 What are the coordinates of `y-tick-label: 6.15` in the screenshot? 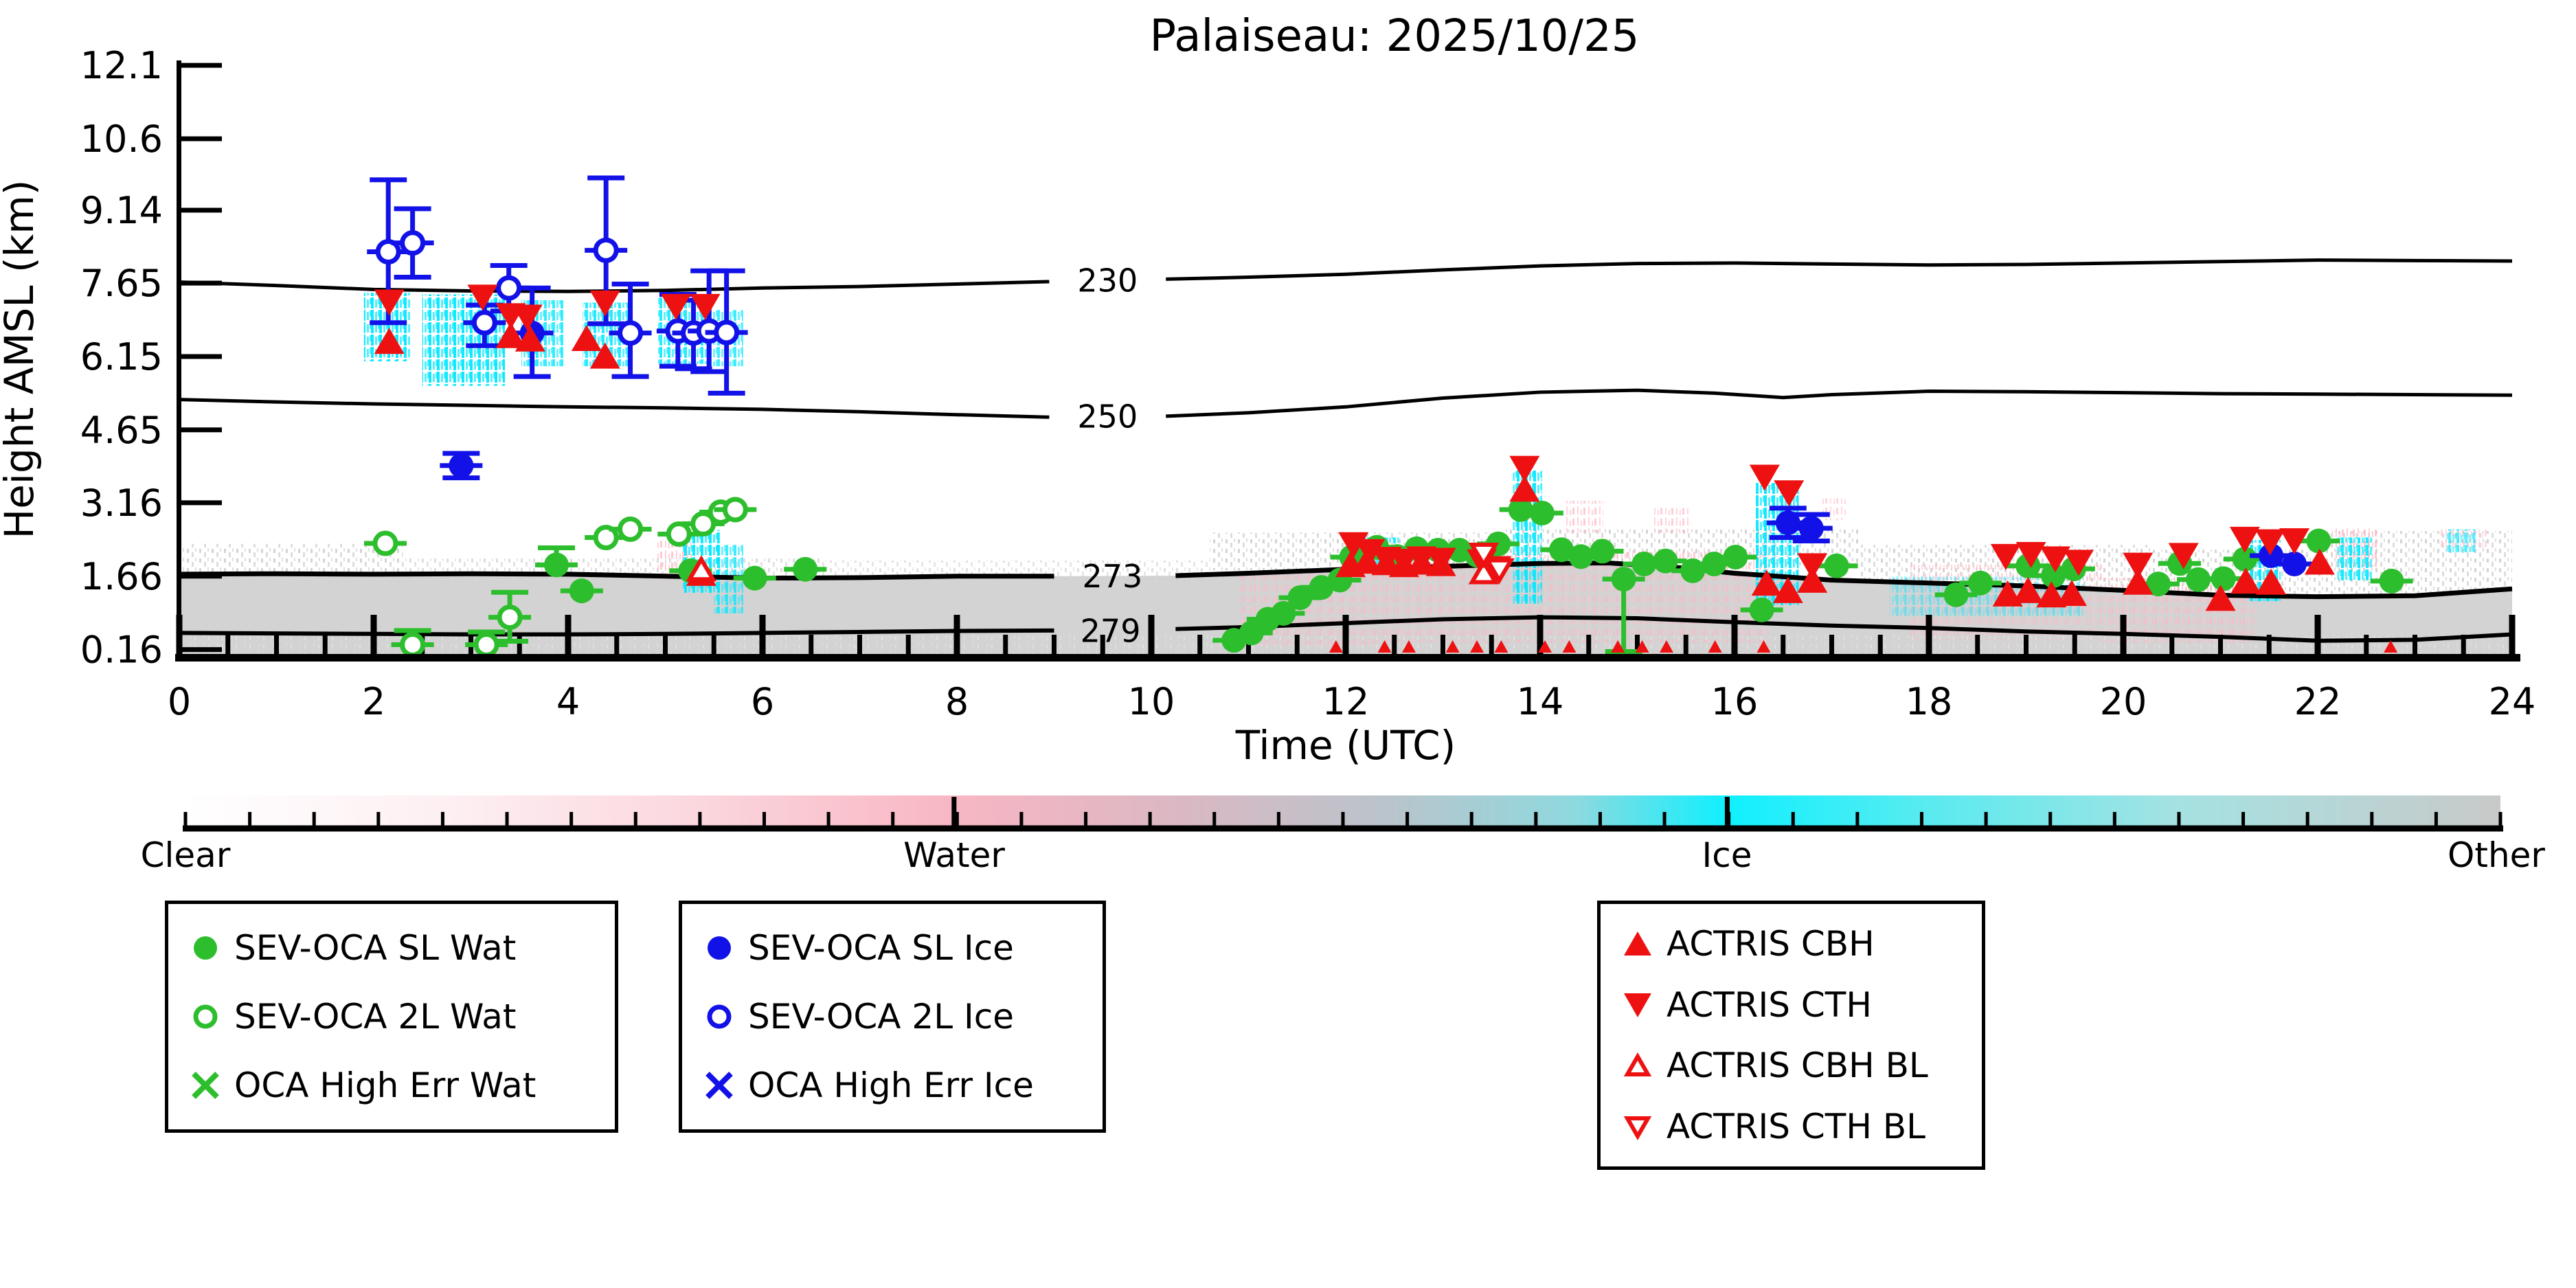 It's located at (121, 357).